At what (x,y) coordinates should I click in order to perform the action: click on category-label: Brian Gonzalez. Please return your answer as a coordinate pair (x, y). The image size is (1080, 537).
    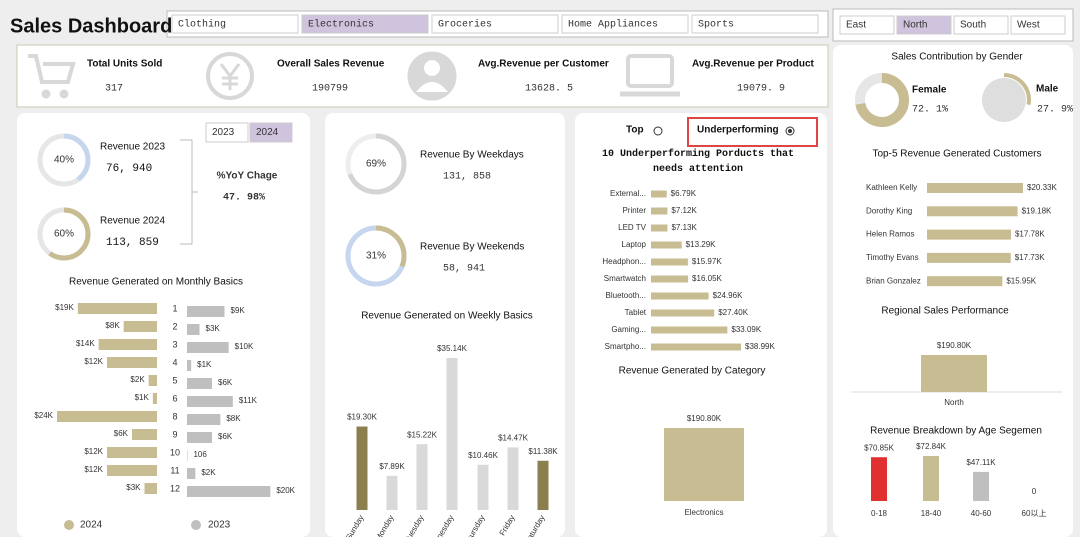
    Looking at the image, I should click on (893, 280).